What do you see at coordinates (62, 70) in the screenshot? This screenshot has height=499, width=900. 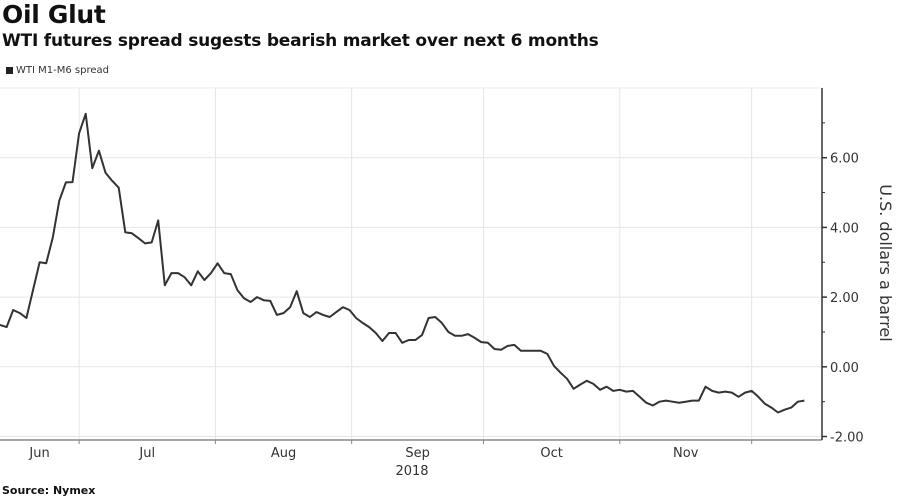 I see `legend-label: WTI M1-M6 spread` at bounding box center [62, 70].